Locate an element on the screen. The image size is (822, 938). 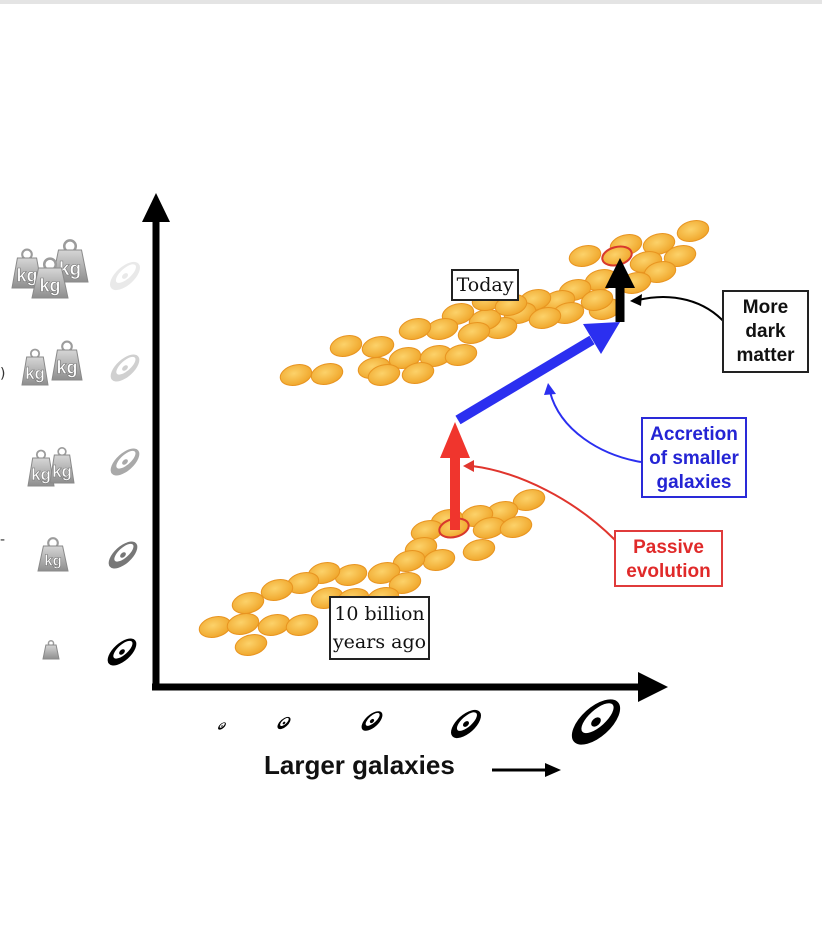
x-axis-arrowhead is located at coordinates (653, 687).